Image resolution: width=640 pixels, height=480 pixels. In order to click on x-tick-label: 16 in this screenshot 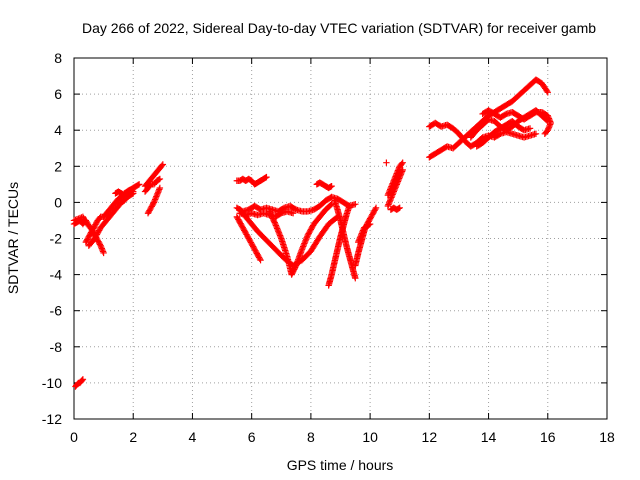, I will do `click(548, 437)`.